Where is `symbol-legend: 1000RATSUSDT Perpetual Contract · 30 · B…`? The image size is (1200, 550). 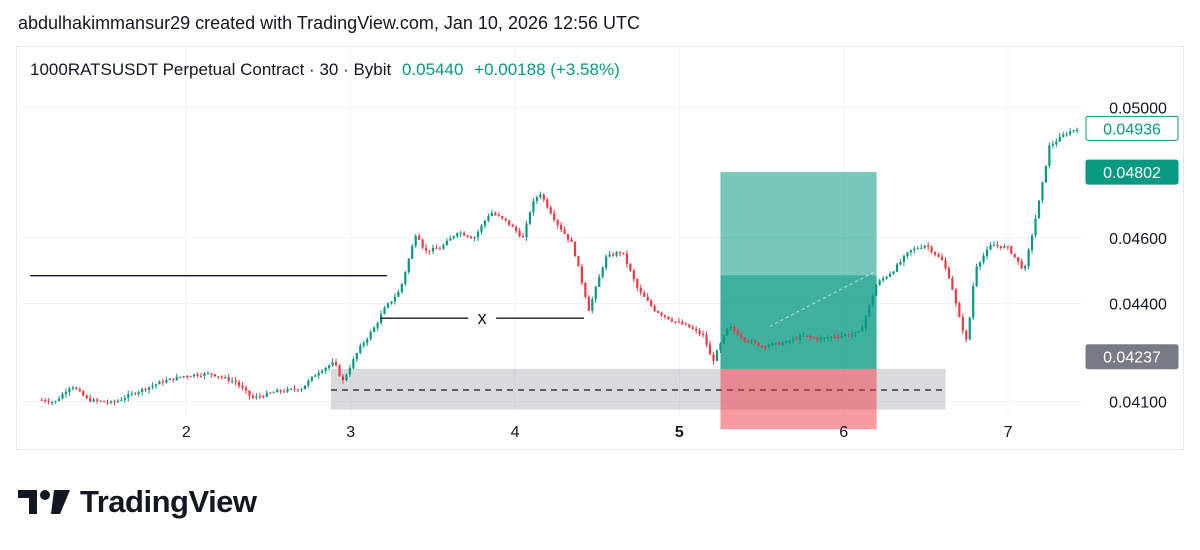
symbol-legend: 1000RATSUSDT Perpetual Contract · 30 · B… is located at coordinates (325, 70).